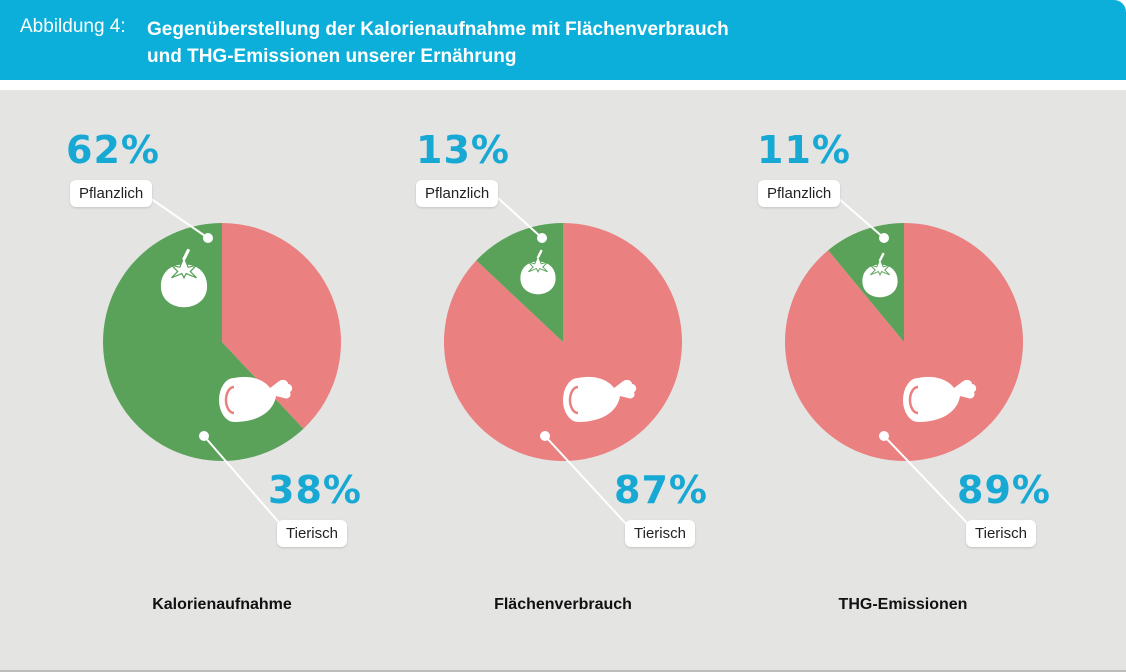 The height and width of the screenshot is (672, 1126). What do you see at coordinates (332, 56) in the screenshot?
I see `figure-title-line-2: und THG-Emissionen unserer Ernährung` at bounding box center [332, 56].